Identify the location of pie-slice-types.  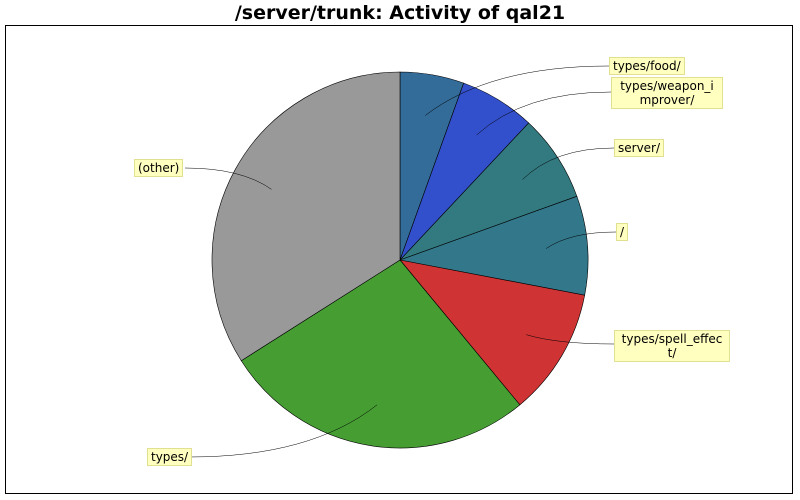
(380, 354).